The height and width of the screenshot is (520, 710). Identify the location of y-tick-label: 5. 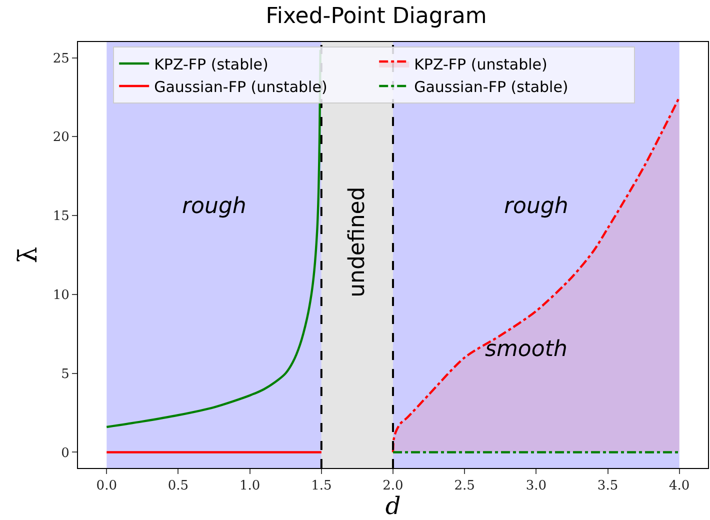
(65, 374).